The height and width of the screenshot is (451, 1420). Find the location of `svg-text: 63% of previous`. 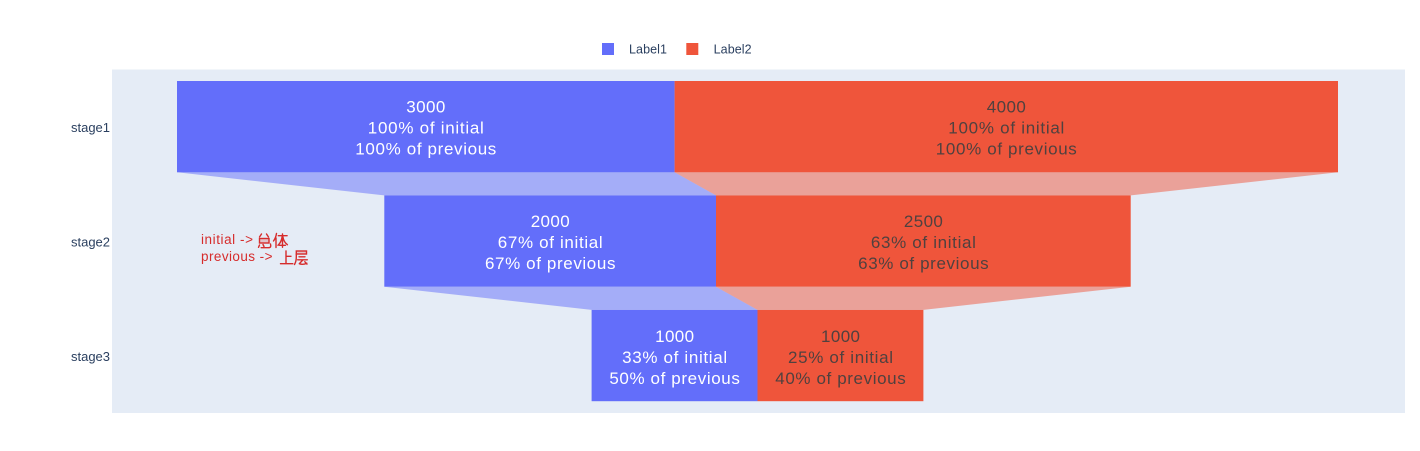

svg-text: 63% of previous is located at coordinates (923, 263).